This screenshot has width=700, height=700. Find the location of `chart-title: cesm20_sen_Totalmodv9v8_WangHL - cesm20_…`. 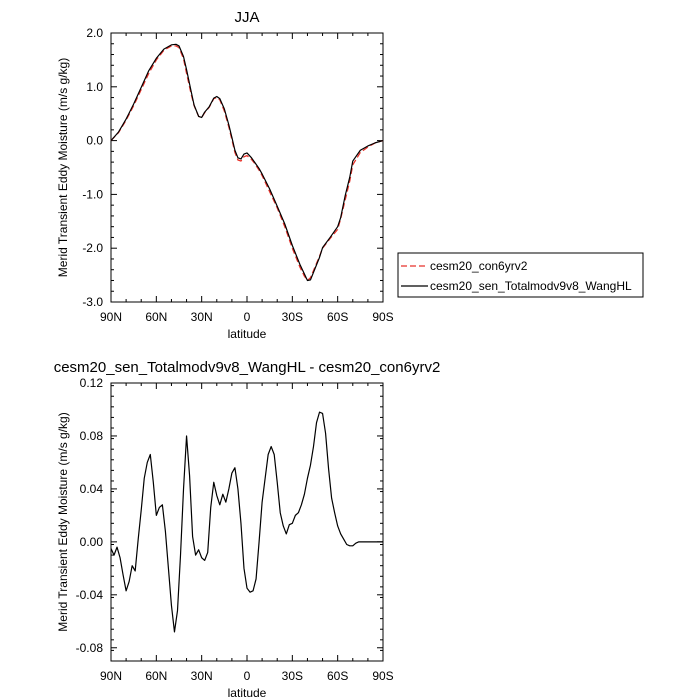

chart-title: cesm20_sen_Totalmodv9v8_WangHL - cesm20_… is located at coordinates (247, 367).